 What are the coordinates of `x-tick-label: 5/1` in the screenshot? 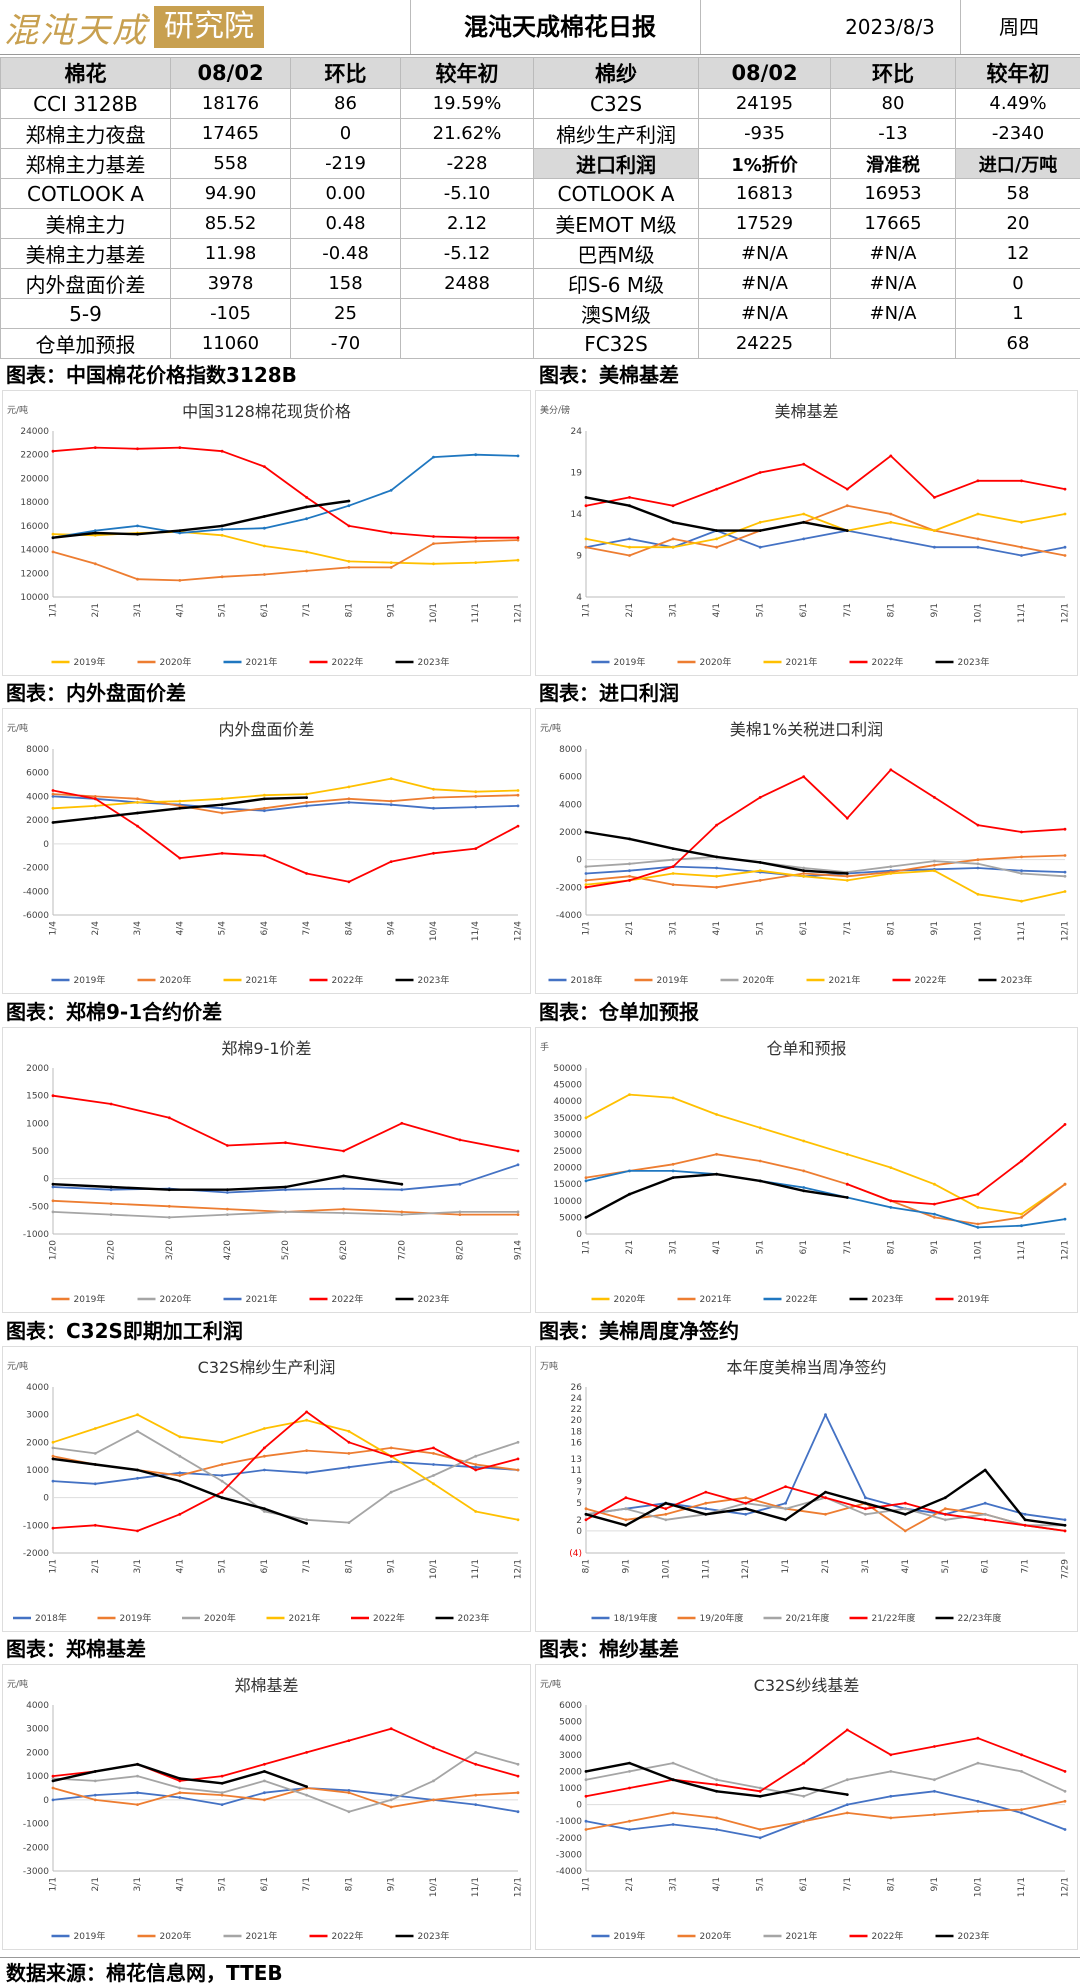 It's located at (223, 1566).